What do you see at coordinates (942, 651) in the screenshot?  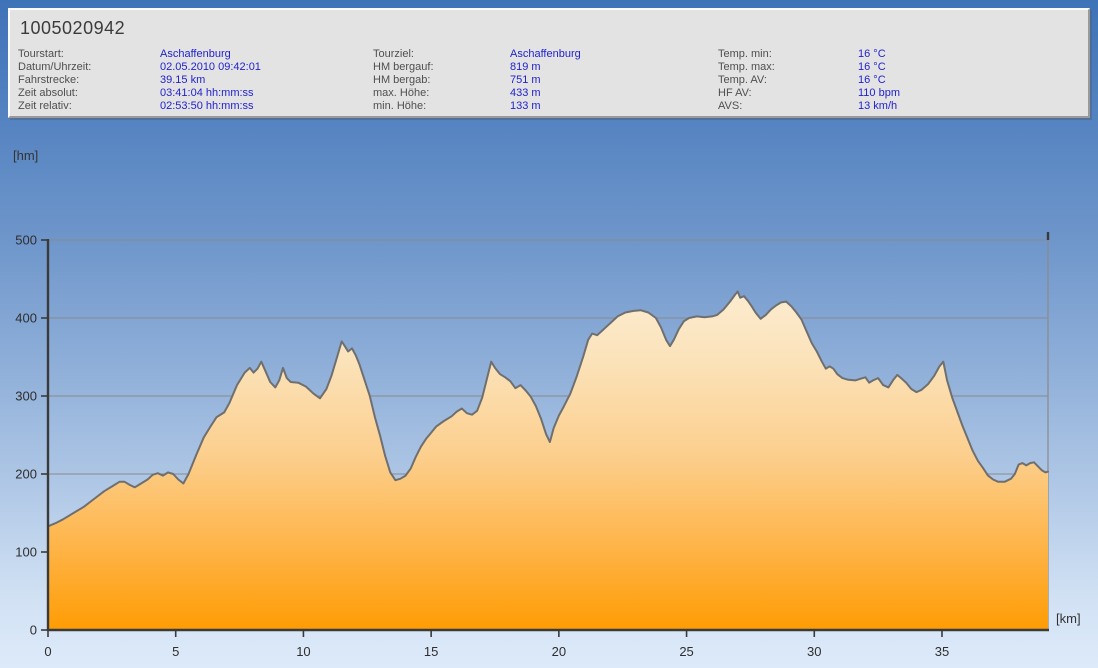 I see `x-tick-label: 35` at bounding box center [942, 651].